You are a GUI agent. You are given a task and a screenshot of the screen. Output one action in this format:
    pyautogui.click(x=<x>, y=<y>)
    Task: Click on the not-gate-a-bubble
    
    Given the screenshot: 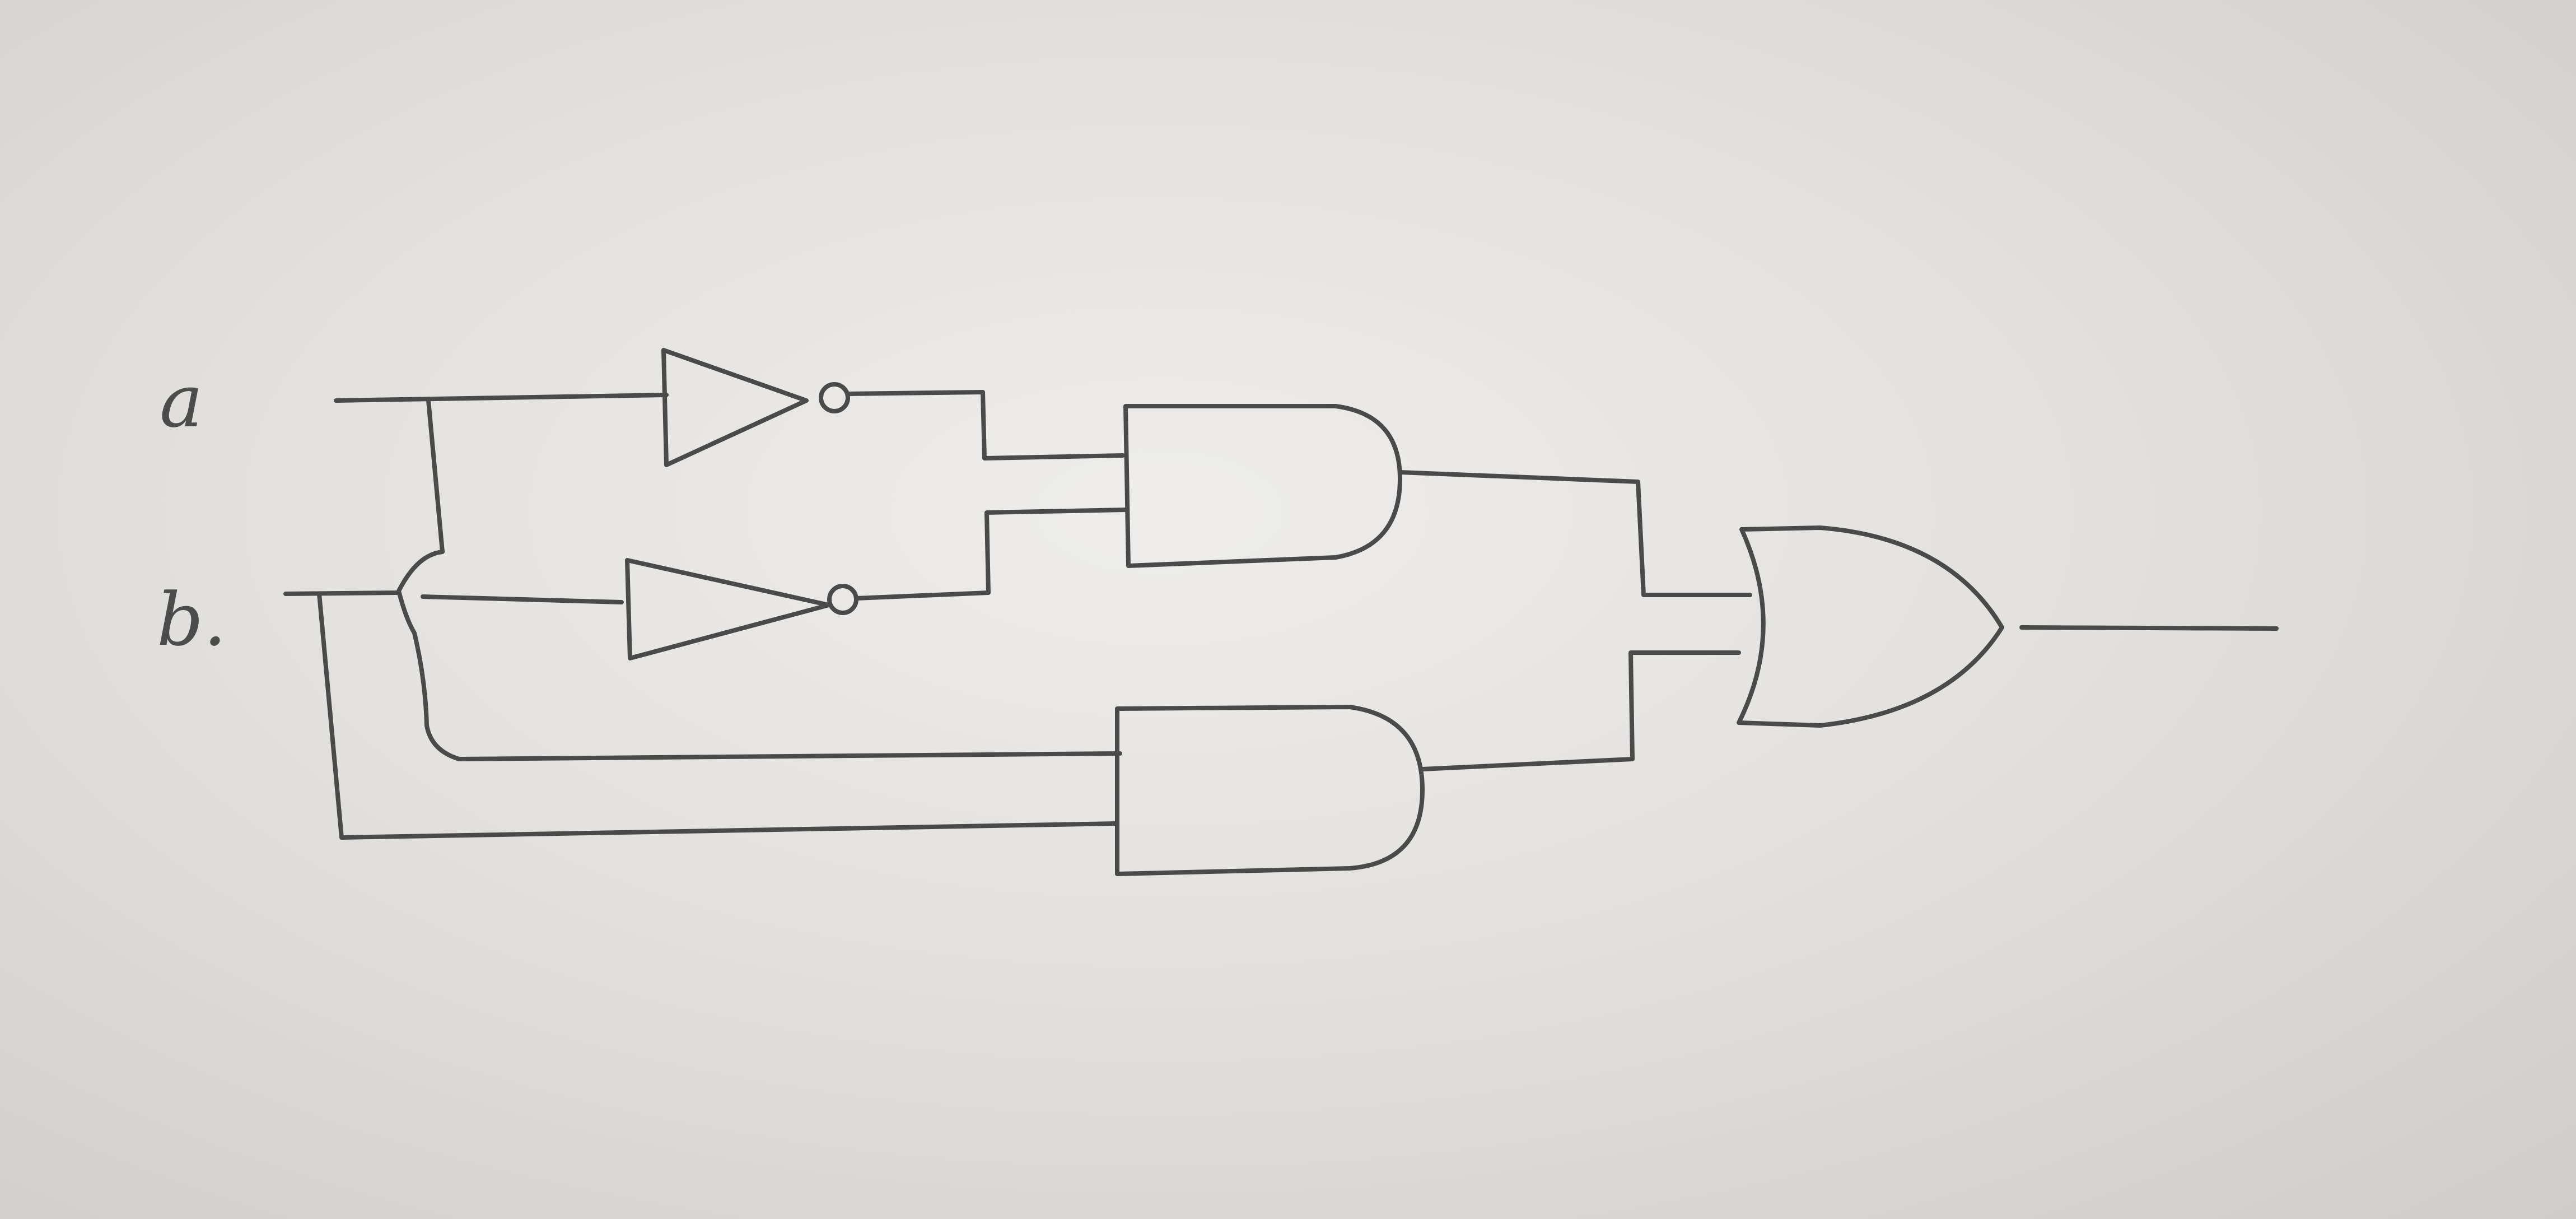 What is the action you would take?
    pyautogui.click(x=835, y=397)
    